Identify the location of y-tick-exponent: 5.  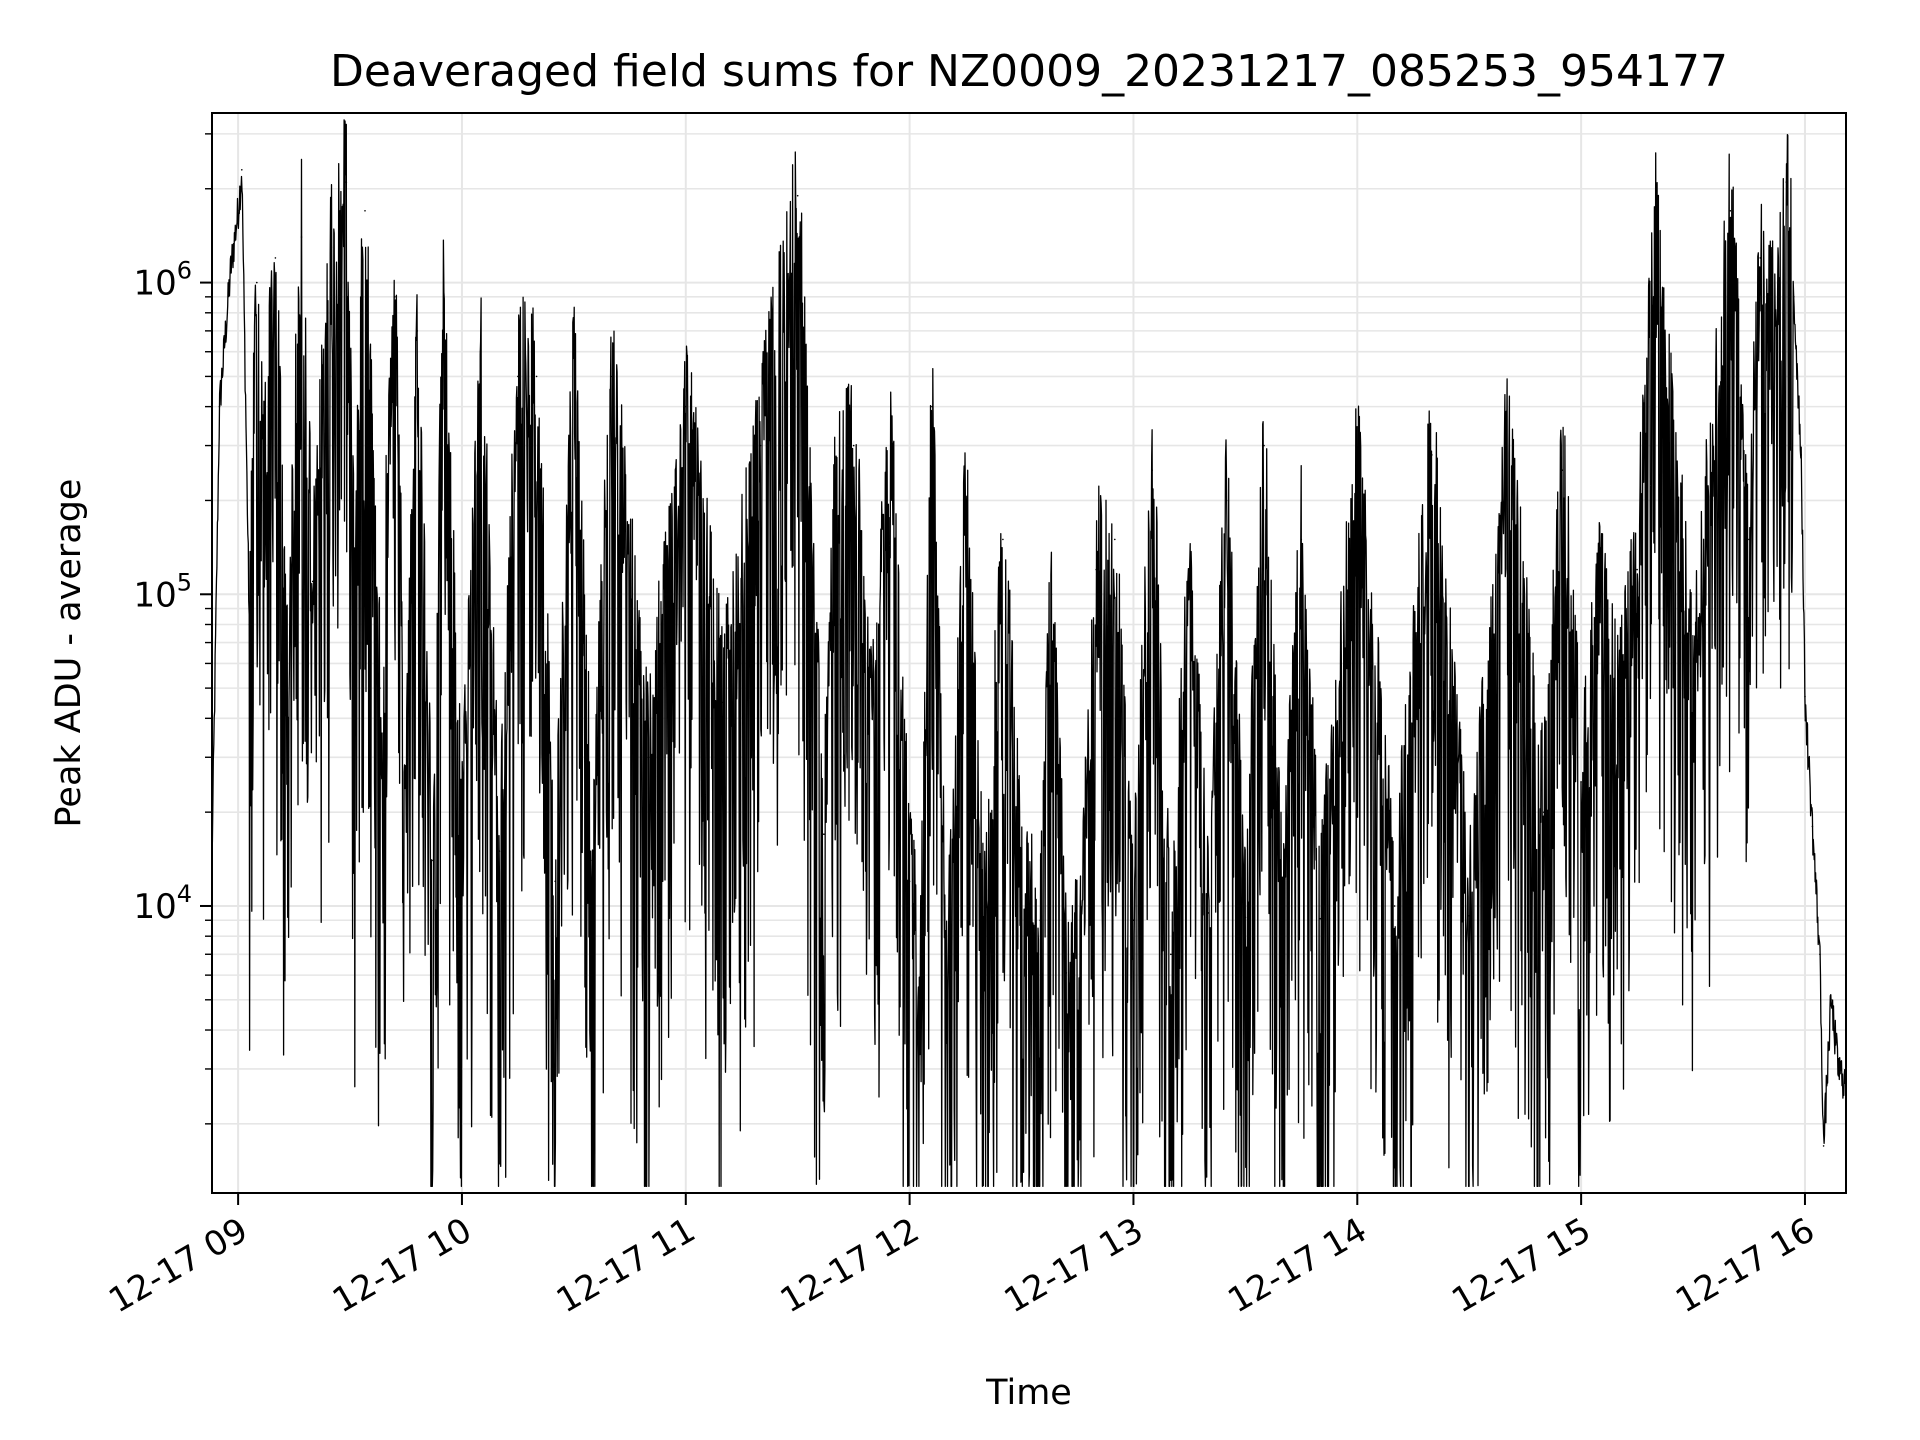
(184, 582).